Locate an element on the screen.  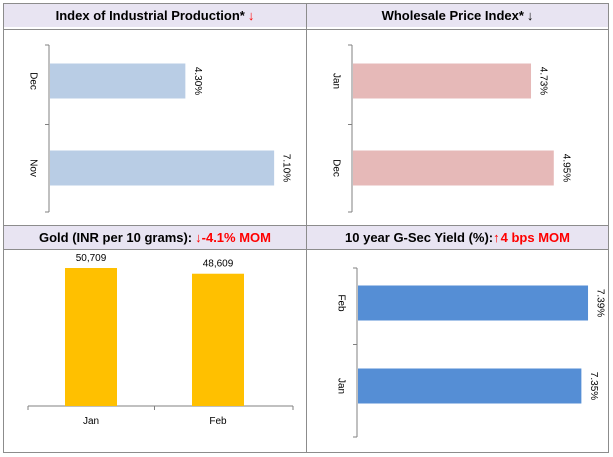
gsec-header: 10 year G-Sec Yield (%): ↑ 4 bps MOM is located at coordinates (457, 237).